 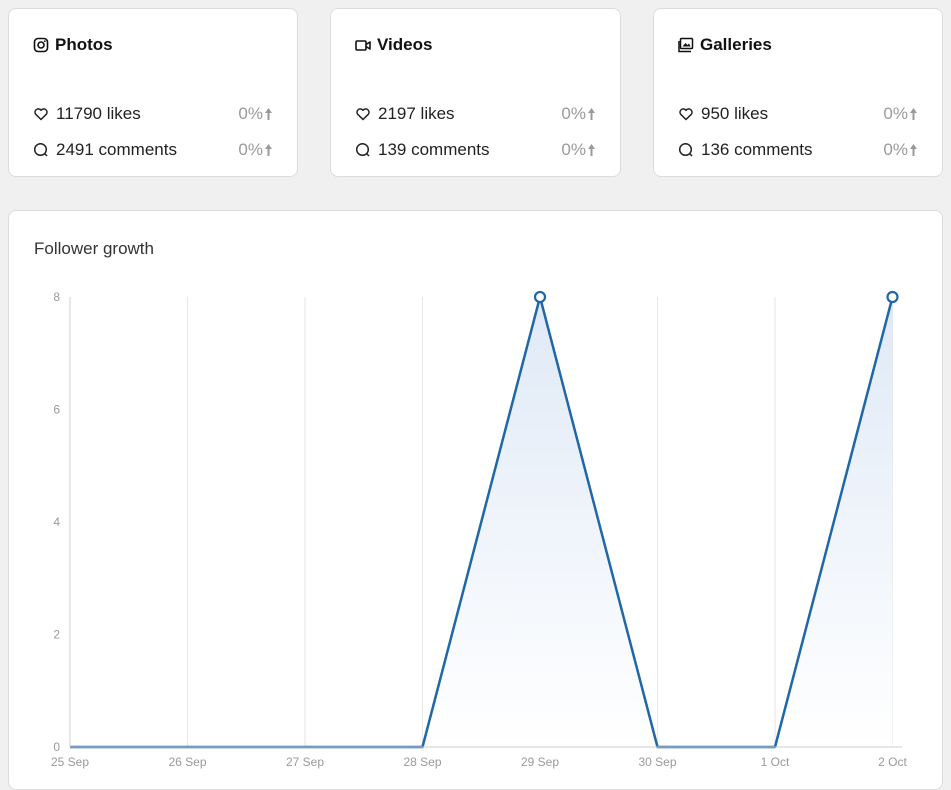 I want to click on x-tick-label: 27 Sep, so click(x=305, y=762).